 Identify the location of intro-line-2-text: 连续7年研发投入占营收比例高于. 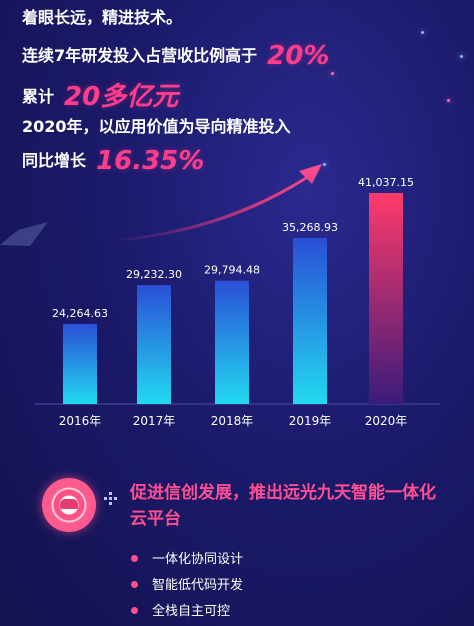
(140, 55).